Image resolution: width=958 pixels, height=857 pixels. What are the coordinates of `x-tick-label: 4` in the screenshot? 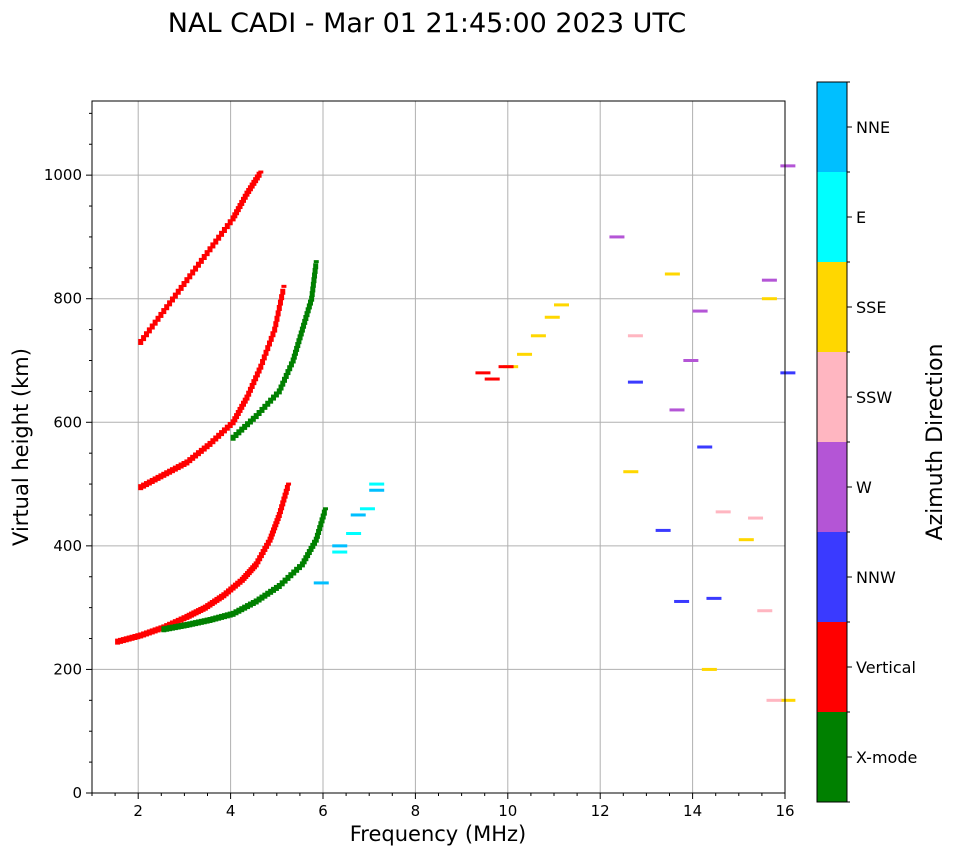 It's located at (231, 811).